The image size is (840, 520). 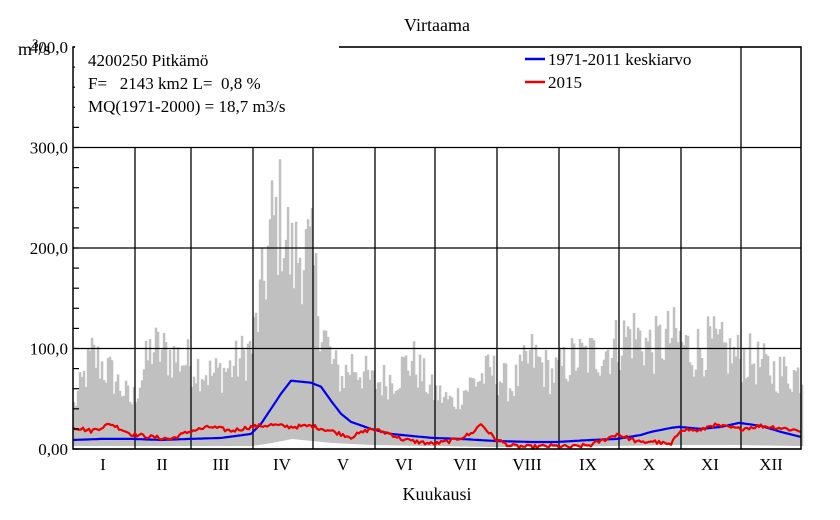 What do you see at coordinates (49, 148) in the screenshot?
I see `y-tick-label: 300,0` at bounding box center [49, 148].